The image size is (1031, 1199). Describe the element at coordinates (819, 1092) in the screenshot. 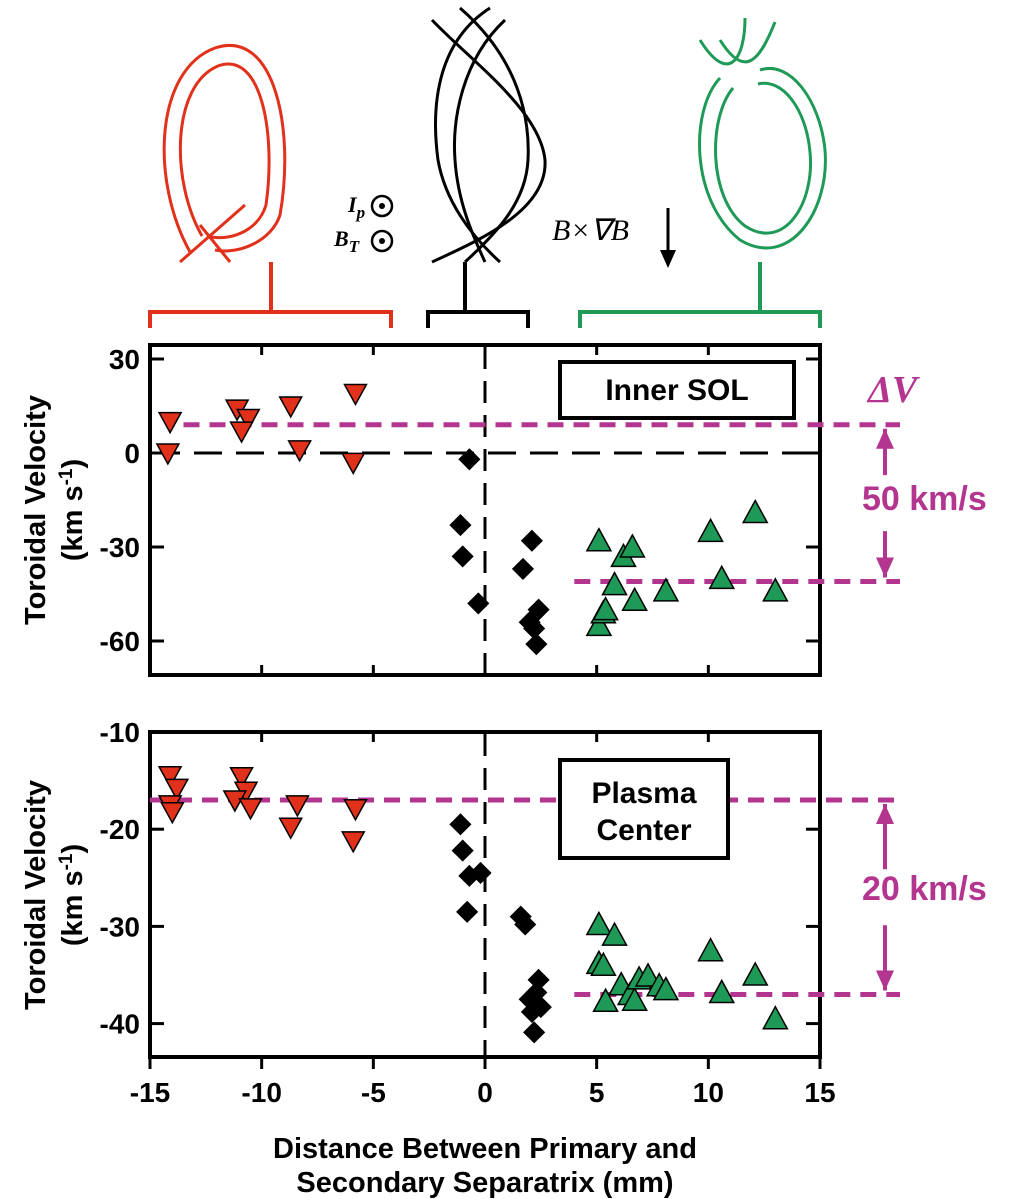

I see `x-tick-label: 15` at that location.